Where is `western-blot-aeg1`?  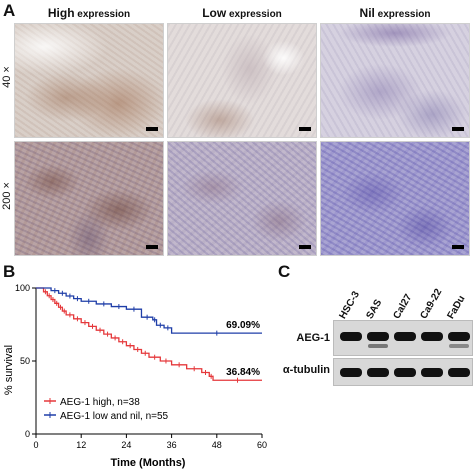
western-blot-aeg1 is located at coordinates (403, 338).